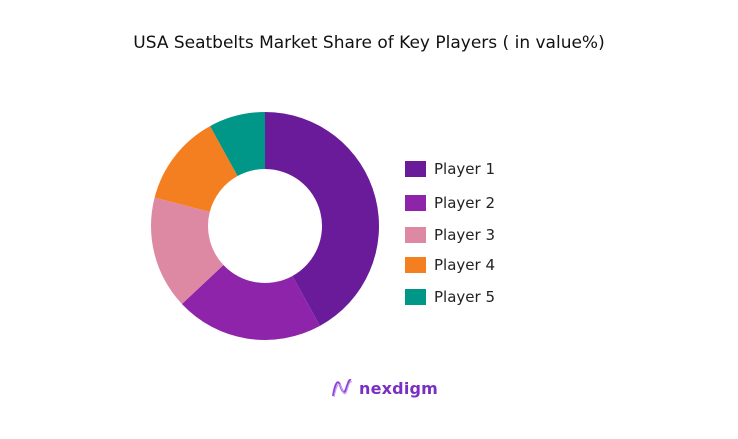 This screenshot has width=738, height=439. I want to click on legend-item: Player 5, so click(450, 297).